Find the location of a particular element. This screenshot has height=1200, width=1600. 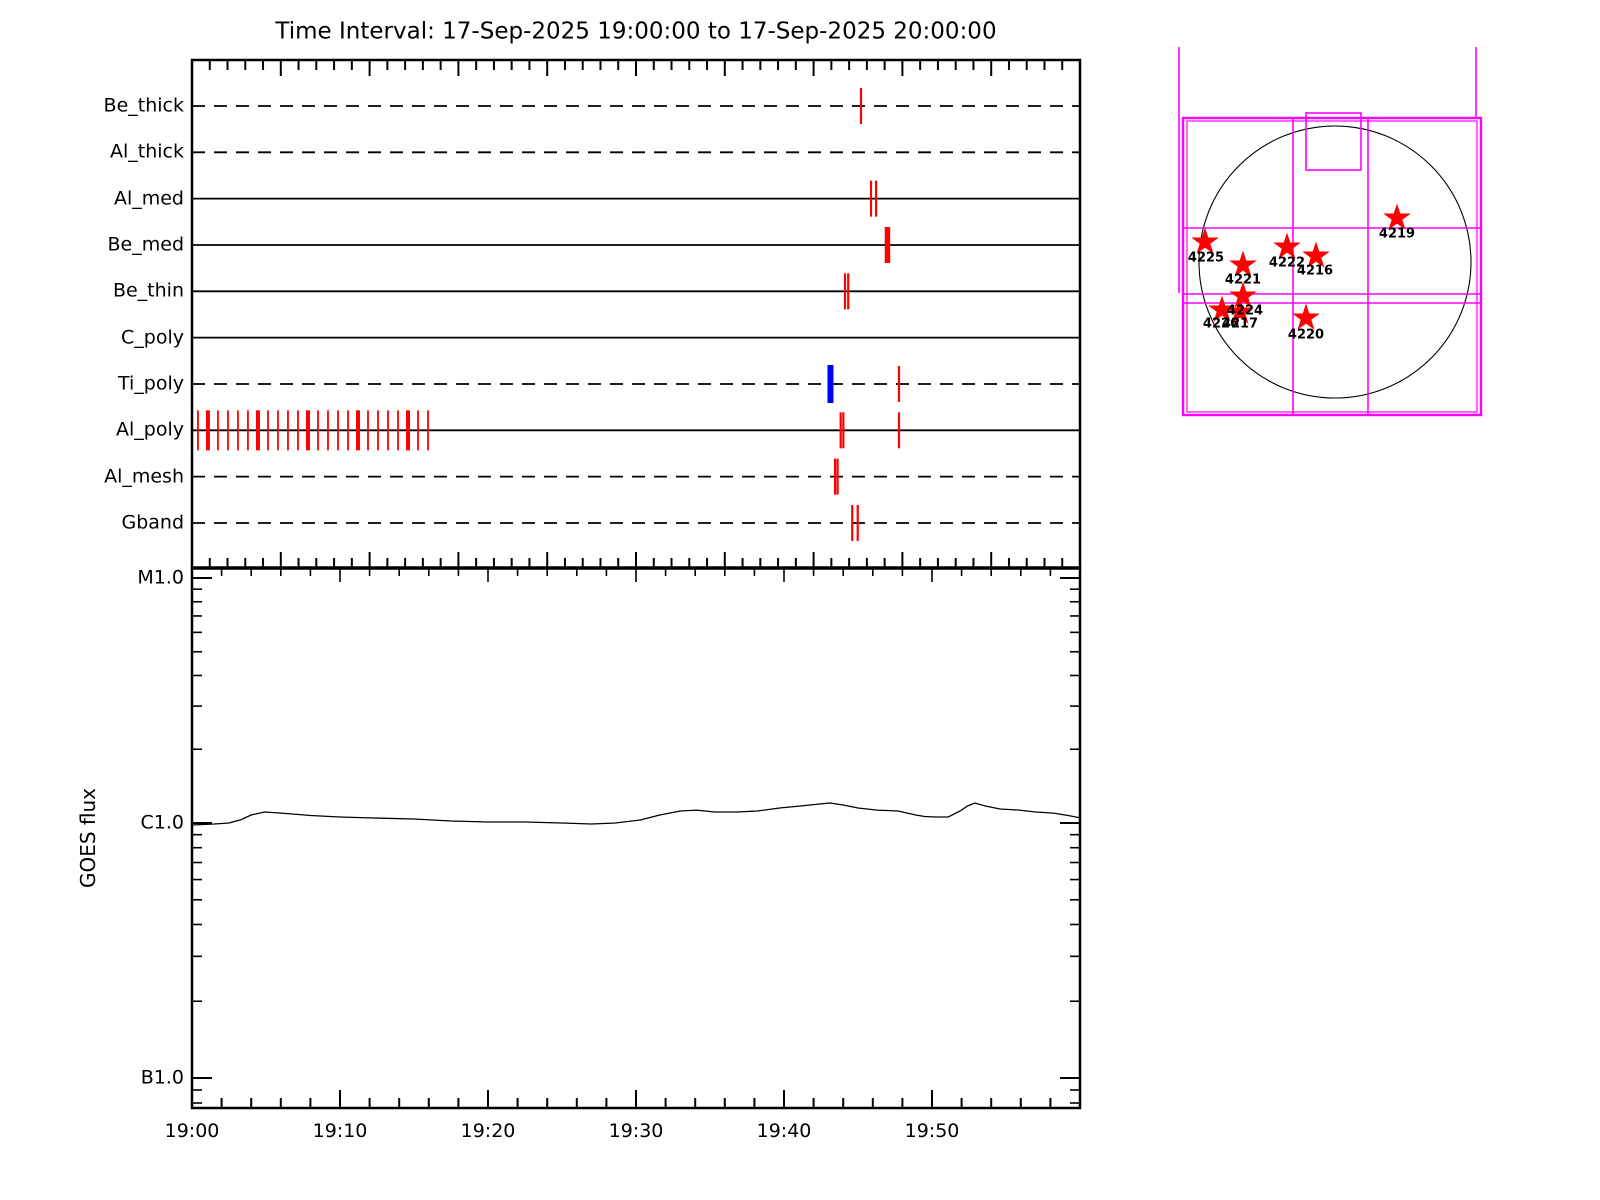

active-region-label-4222: 4222 is located at coordinates (1287, 263).